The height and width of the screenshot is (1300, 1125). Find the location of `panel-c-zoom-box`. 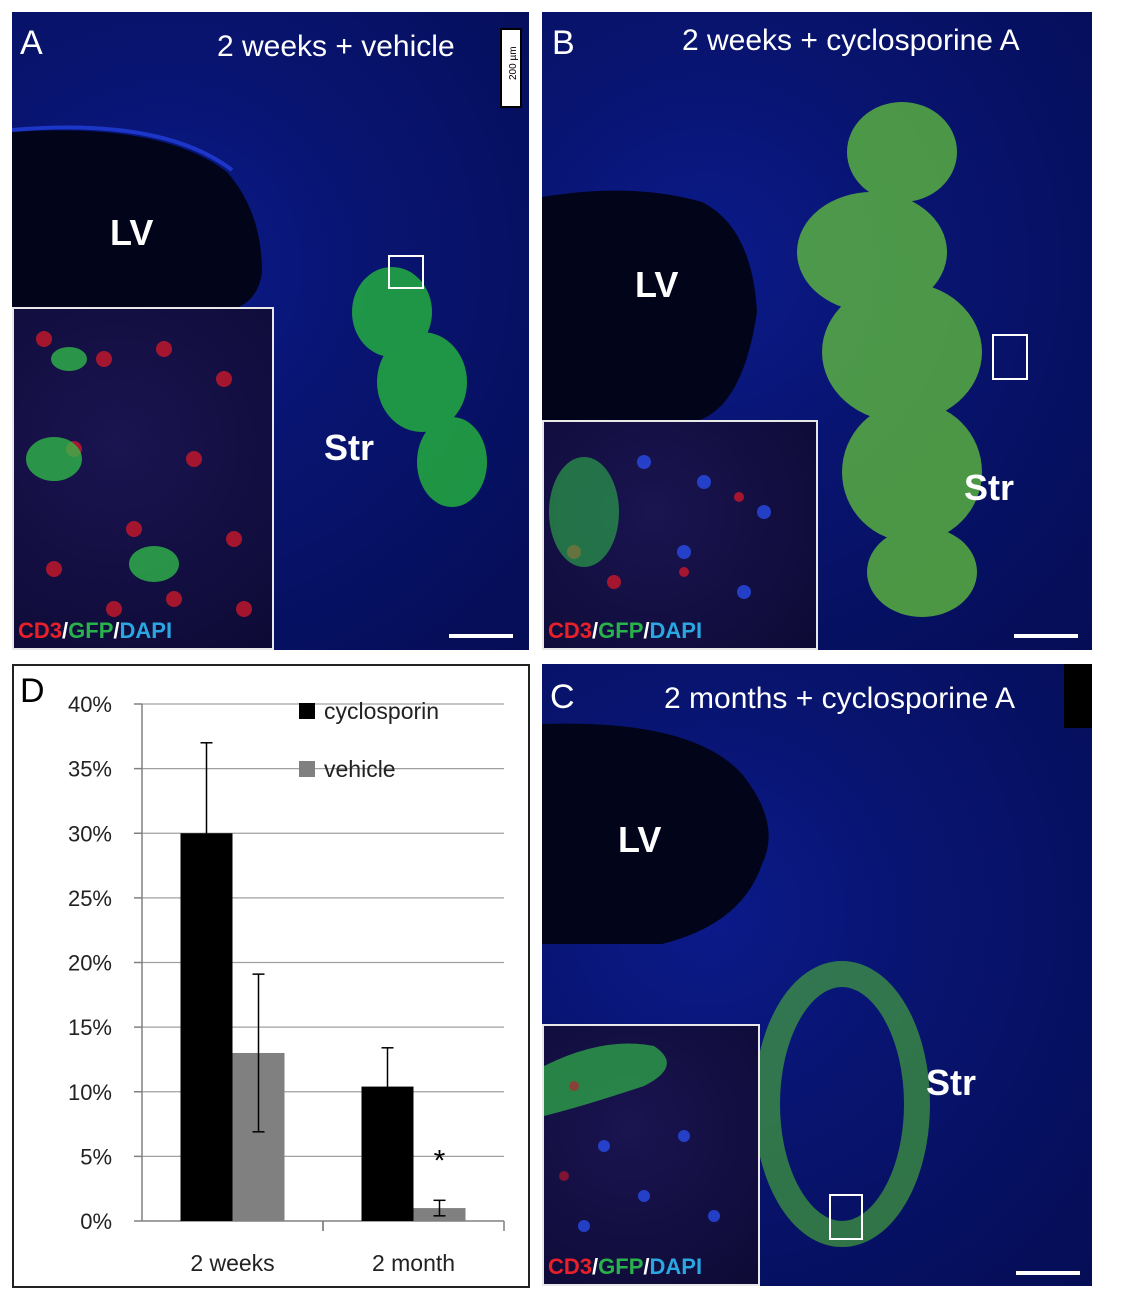

panel-c-zoom-box is located at coordinates (846, 1217).